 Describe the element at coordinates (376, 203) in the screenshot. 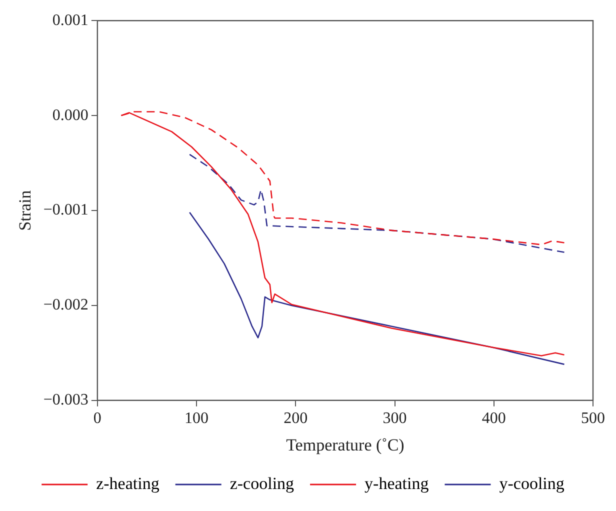

I see `line-series` at that location.